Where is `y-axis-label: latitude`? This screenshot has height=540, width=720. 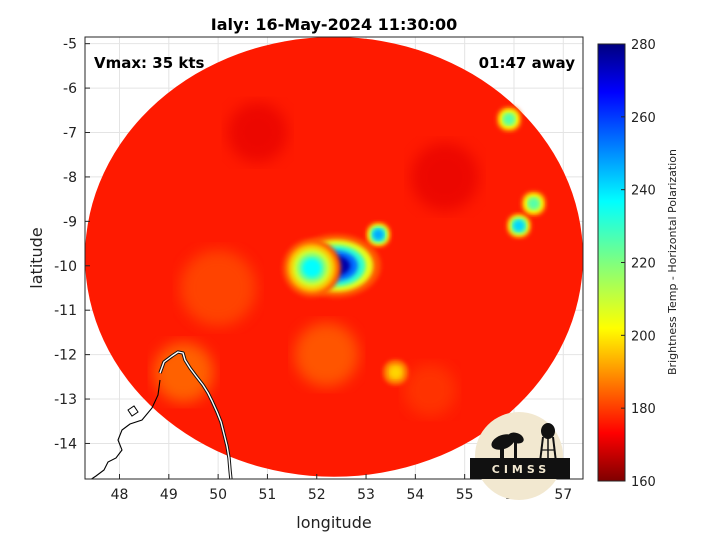
y-axis-label: latitude is located at coordinates (36, 257).